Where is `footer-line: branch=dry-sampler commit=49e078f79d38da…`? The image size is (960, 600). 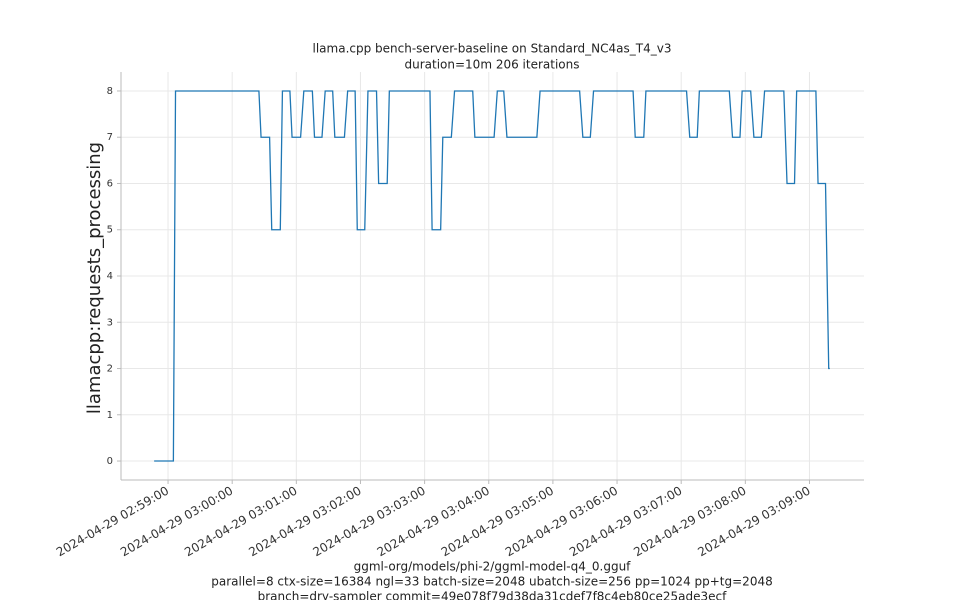
footer-line: branch=dry-sampler commit=49e078f79d38da… is located at coordinates (493, 595).